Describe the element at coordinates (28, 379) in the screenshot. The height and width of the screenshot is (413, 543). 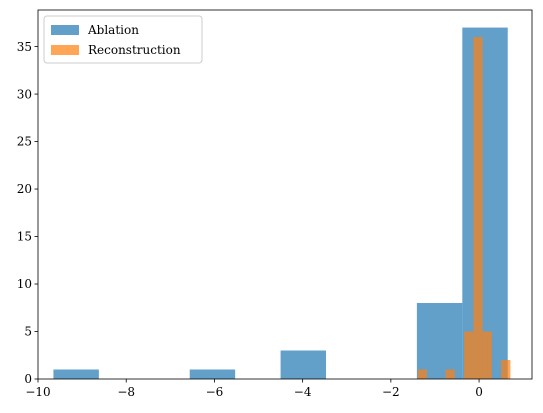
I see `y-tick-label: 0` at that location.